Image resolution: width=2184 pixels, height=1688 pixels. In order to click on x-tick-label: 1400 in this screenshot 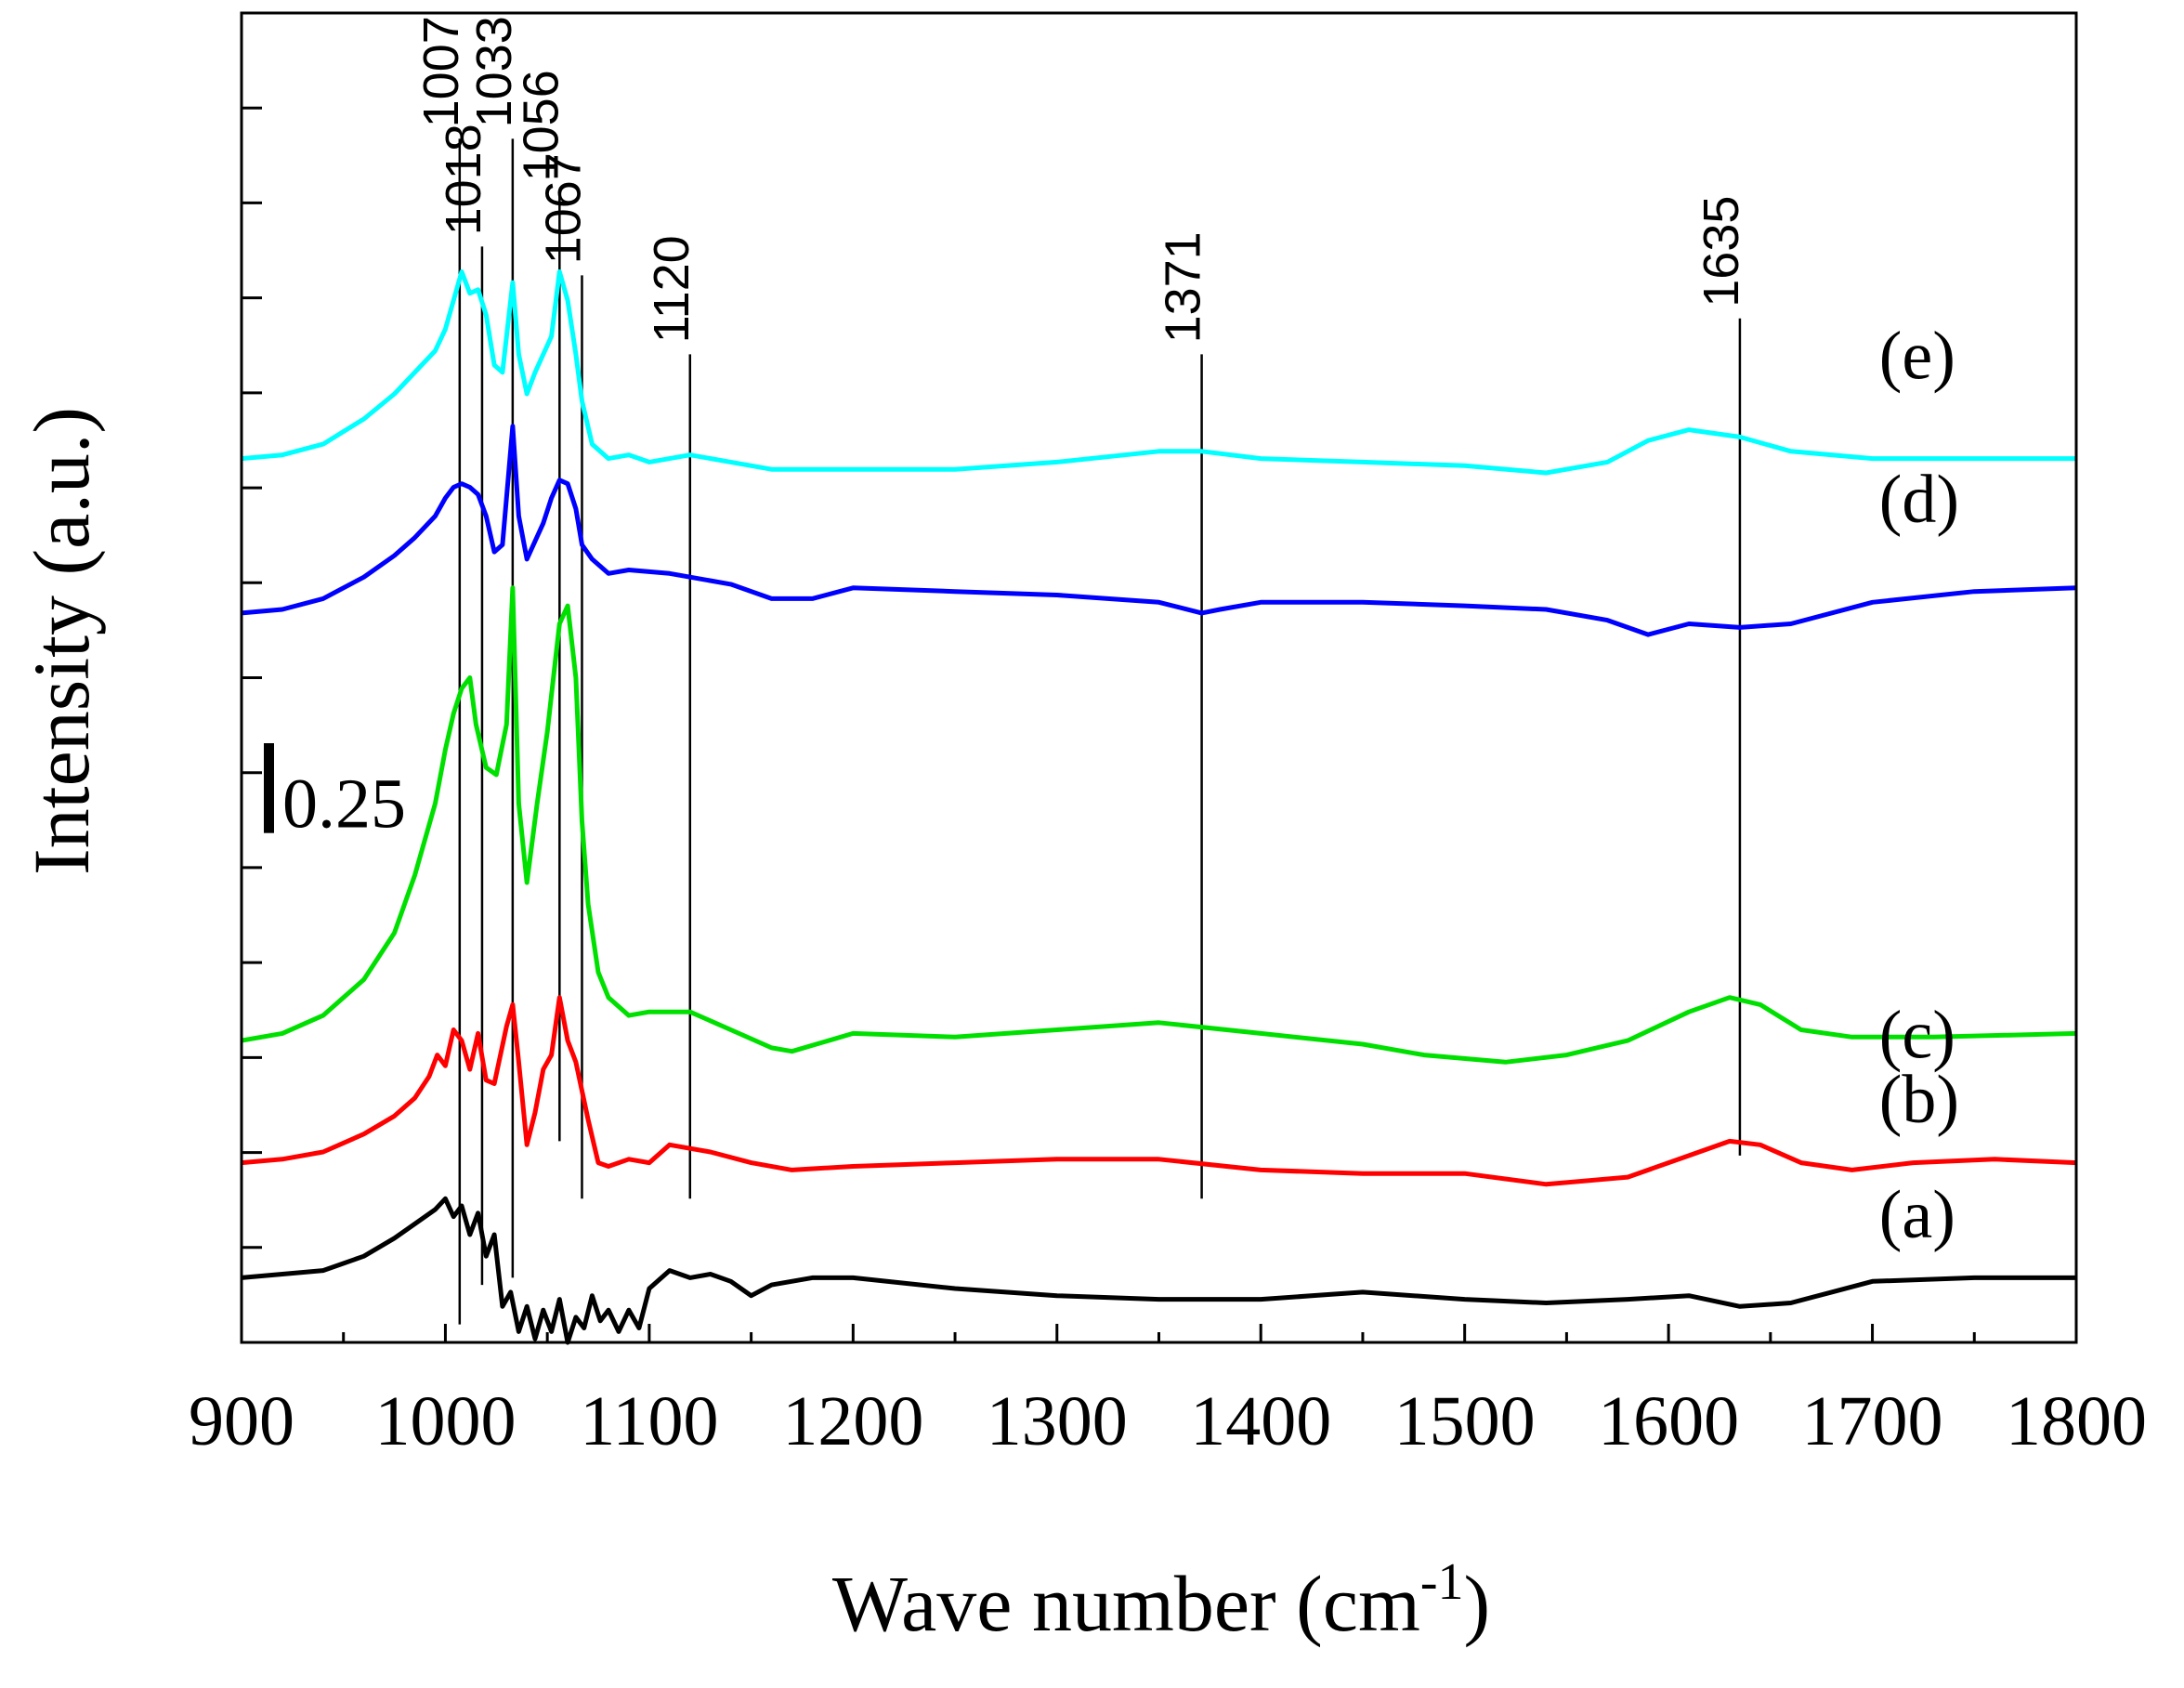, I will do `click(1260, 1421)`.